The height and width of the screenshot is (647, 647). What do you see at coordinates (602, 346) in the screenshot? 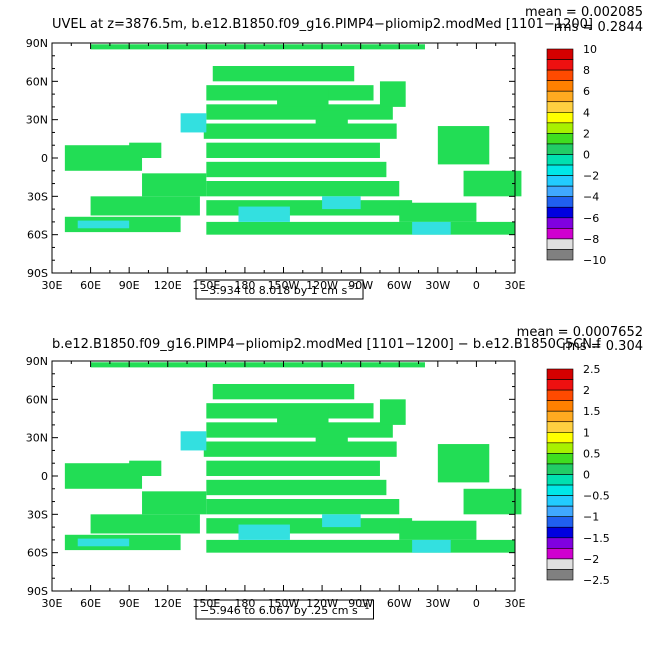
I see `bottom-panel-rms: rms = 0.304` at bounding box center [602, 346].